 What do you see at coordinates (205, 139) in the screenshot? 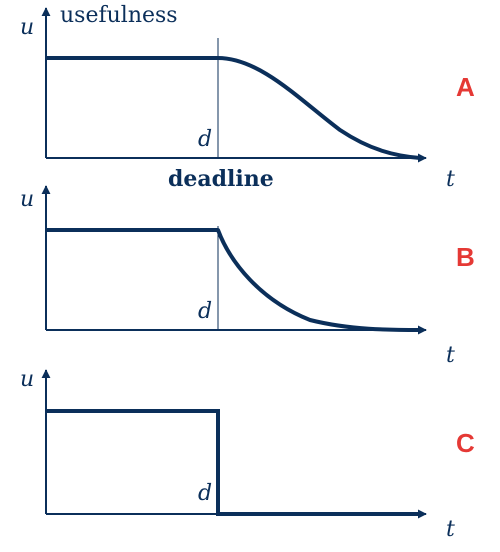
I see `panel-a-deadline-mark: d` at bounding box center [205, 139].